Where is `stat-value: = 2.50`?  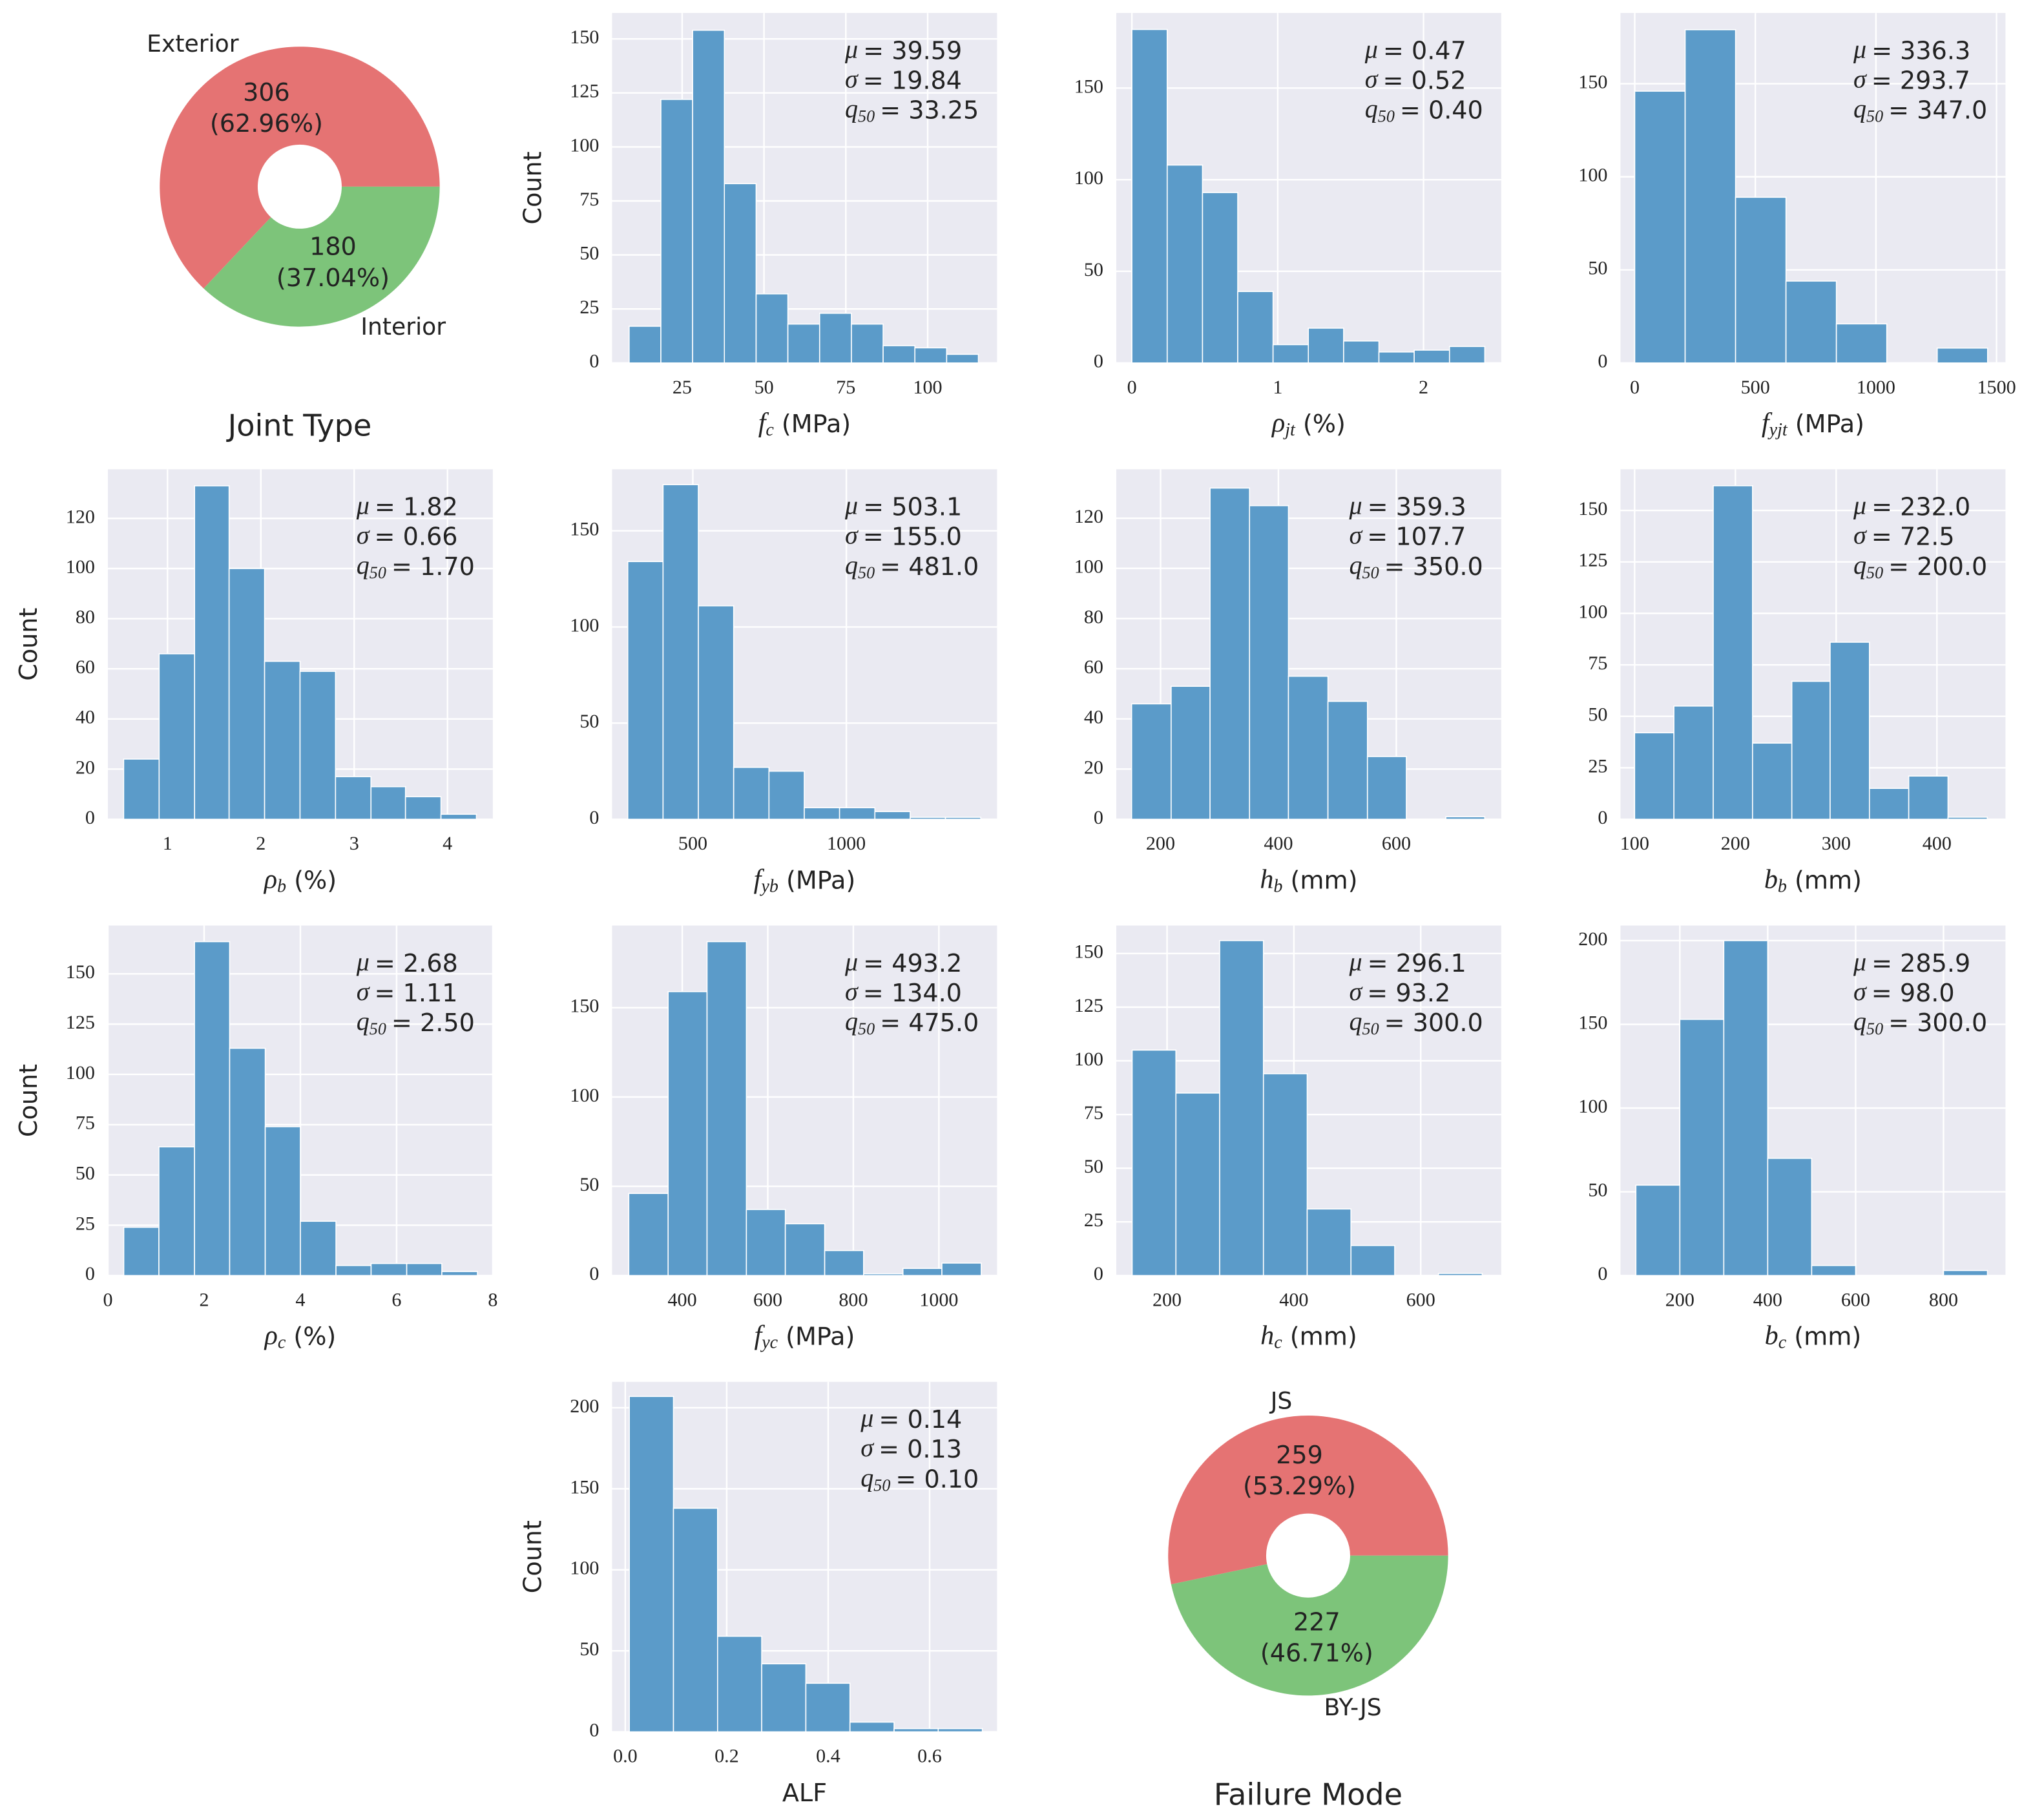
stat-value: = 2.50 is located at coordinates (433, 1023).